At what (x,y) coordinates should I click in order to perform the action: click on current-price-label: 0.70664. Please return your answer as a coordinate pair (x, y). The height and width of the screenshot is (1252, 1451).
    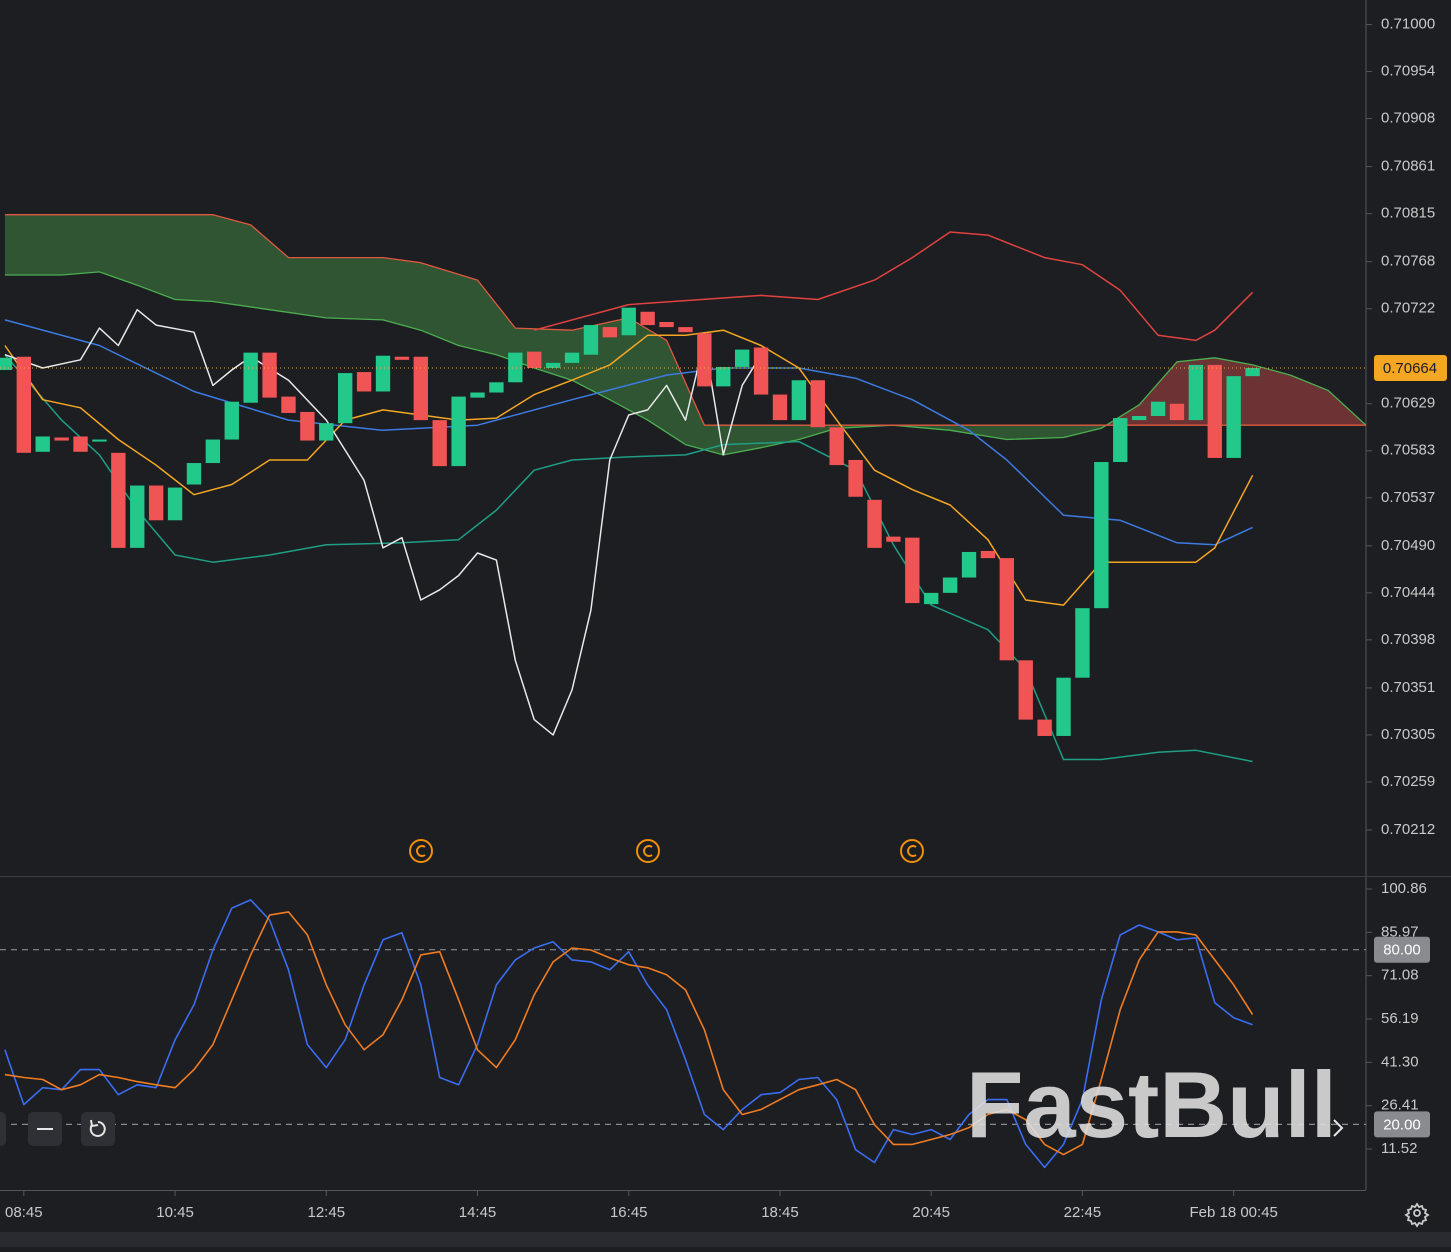
    Looking at the image, I should click on (1410, 368).